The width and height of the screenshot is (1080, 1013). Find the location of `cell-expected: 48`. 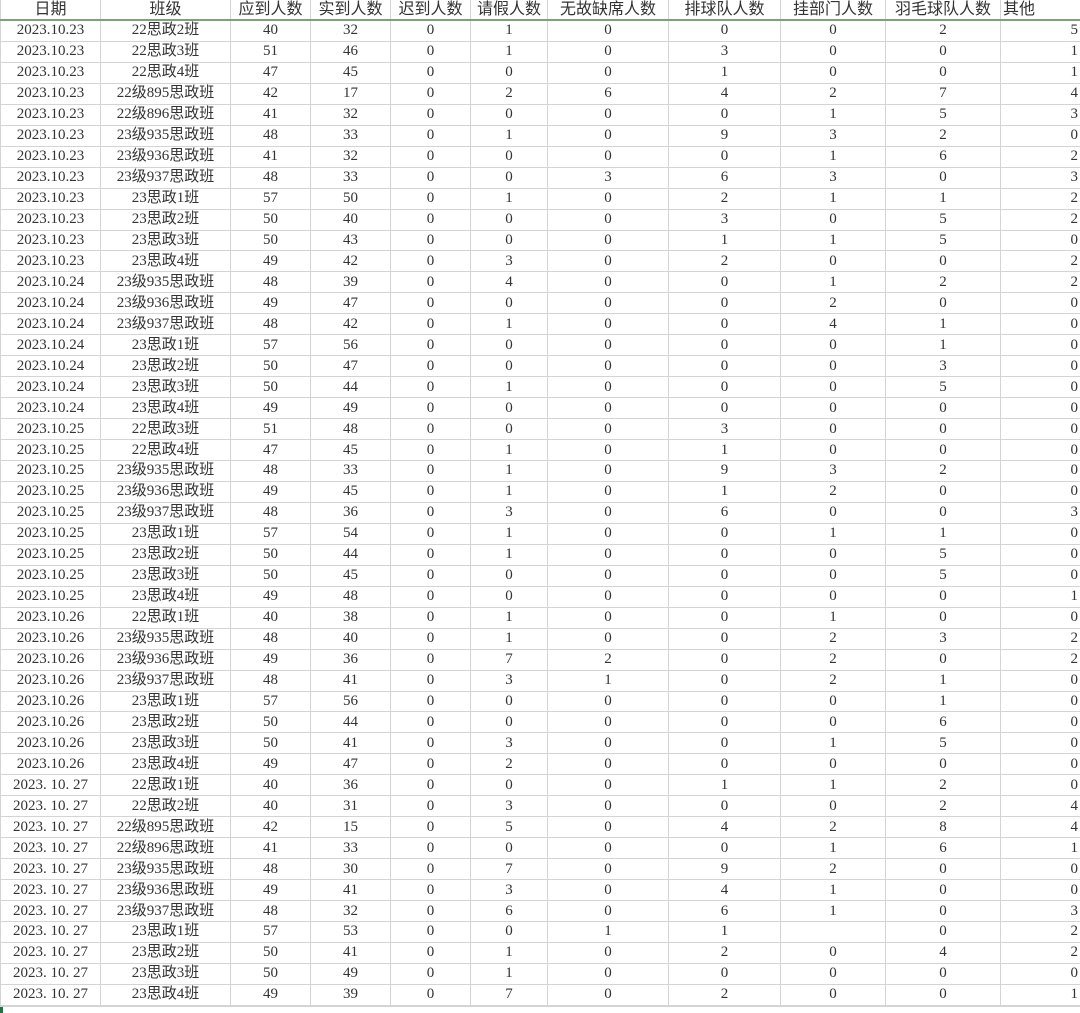

cell-expected: 48 is located at coordinates (271, 324).